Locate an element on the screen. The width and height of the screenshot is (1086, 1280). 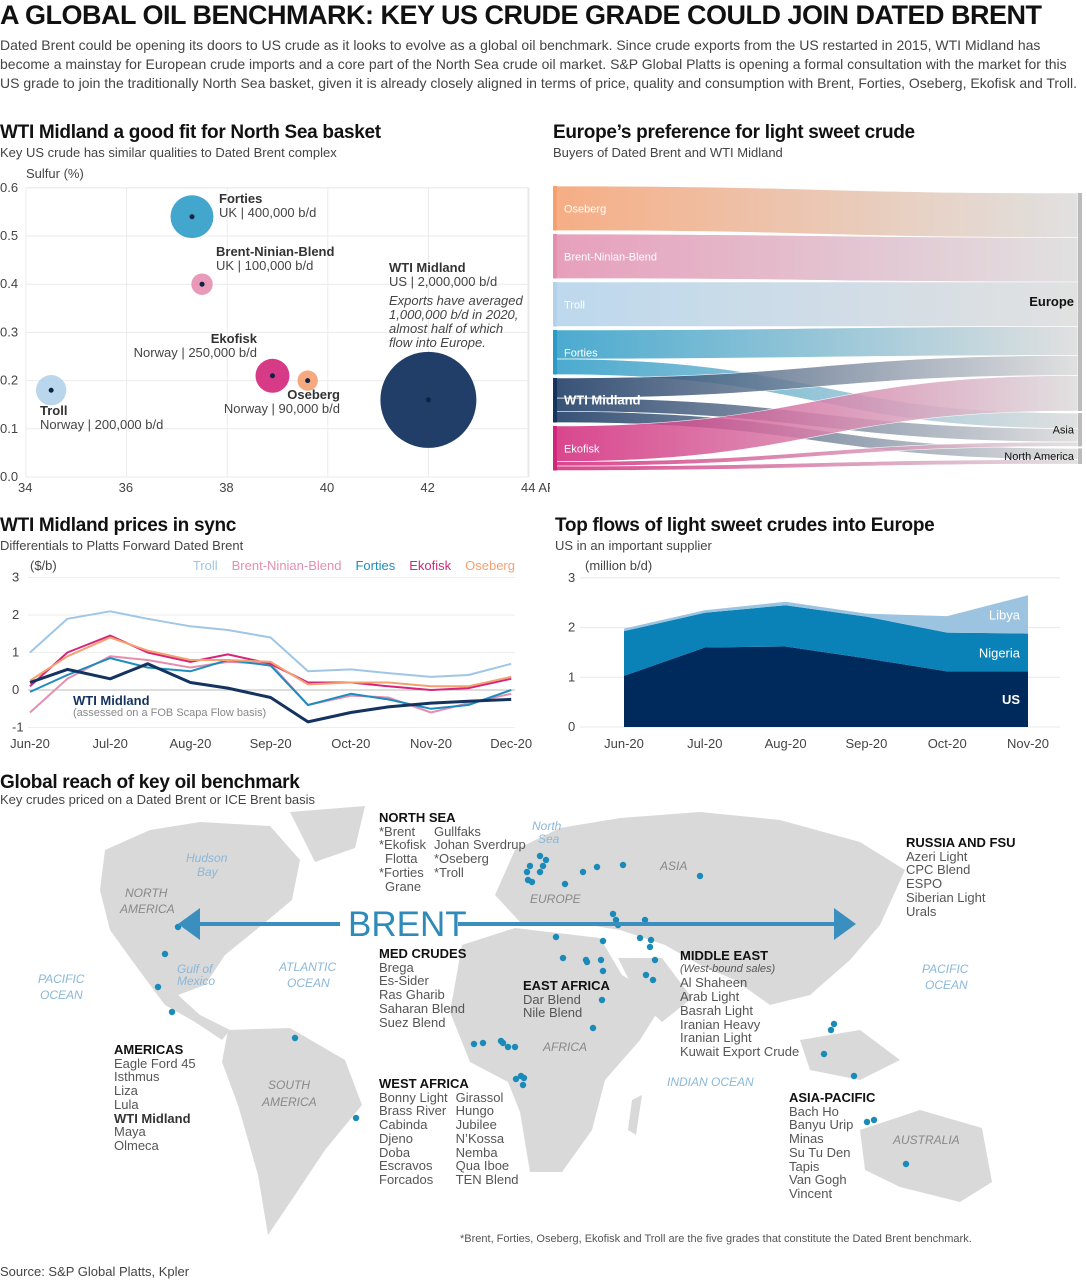
legend-item: Ekofisk is located at coordinates (430, 565).